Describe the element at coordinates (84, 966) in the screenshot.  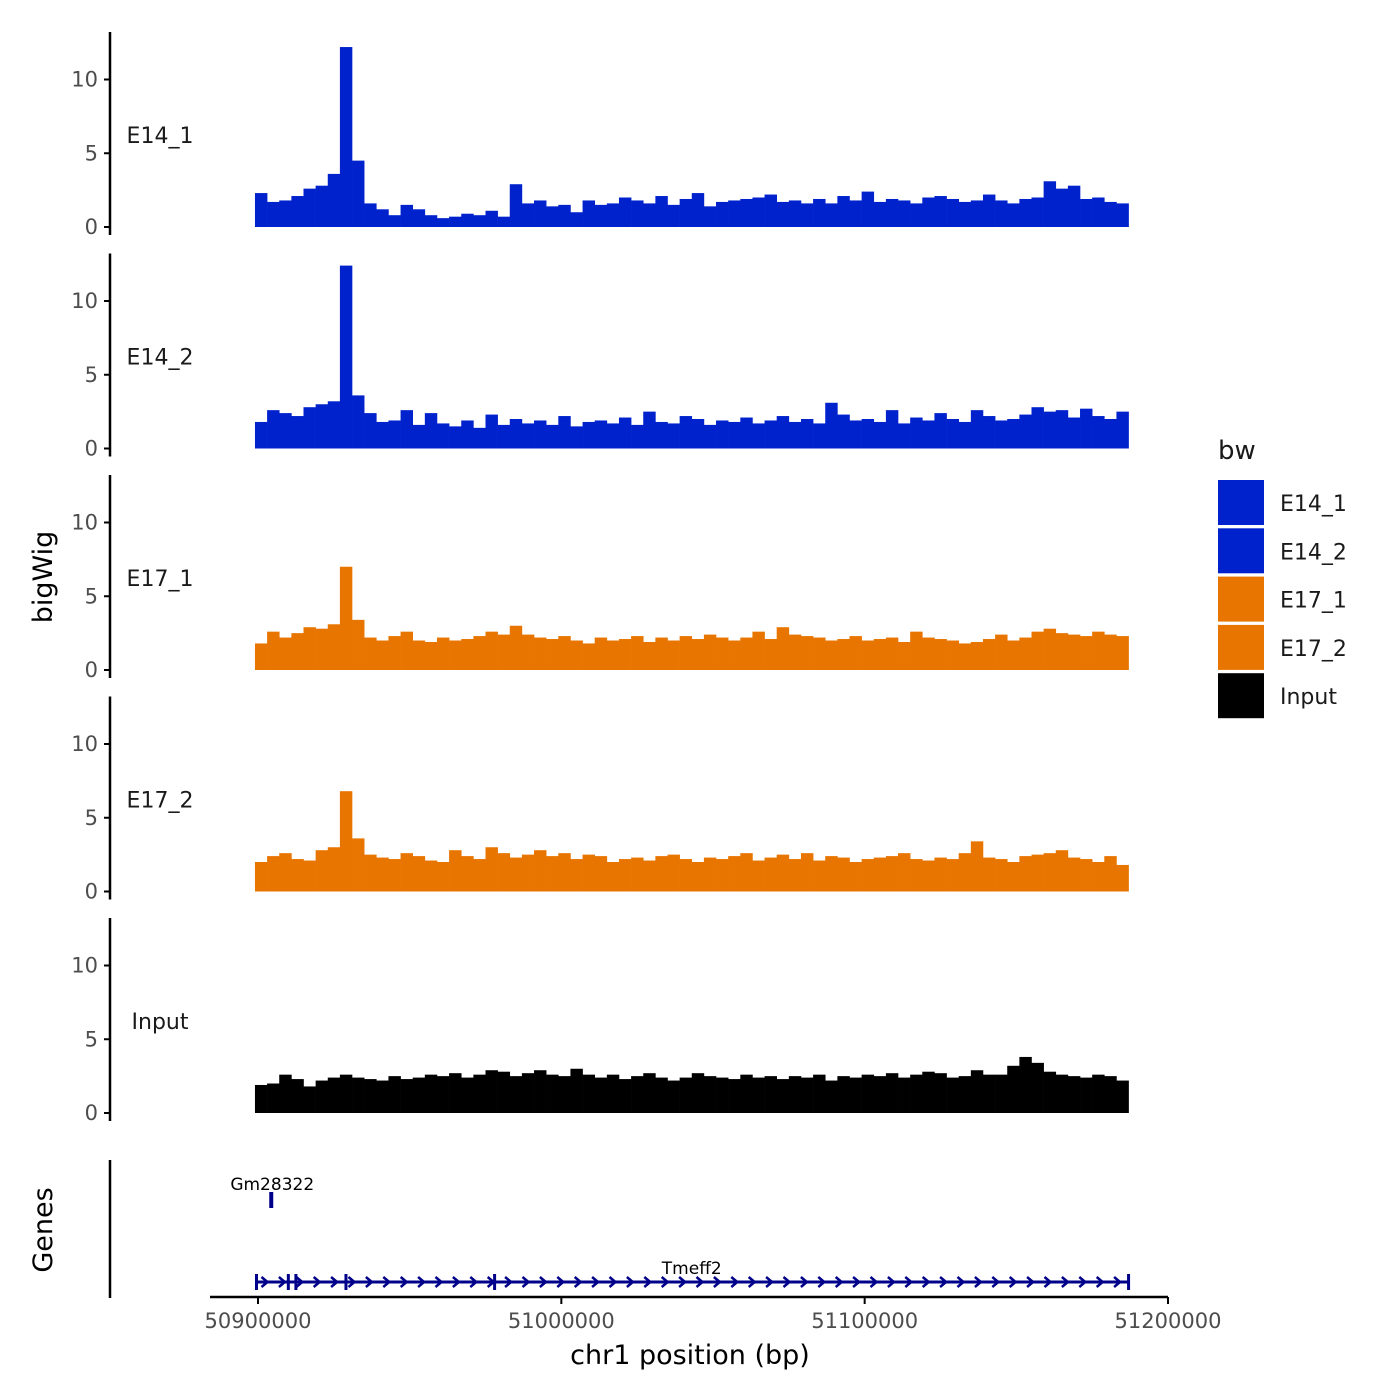
I see `y-tick-label: 10` at that location.